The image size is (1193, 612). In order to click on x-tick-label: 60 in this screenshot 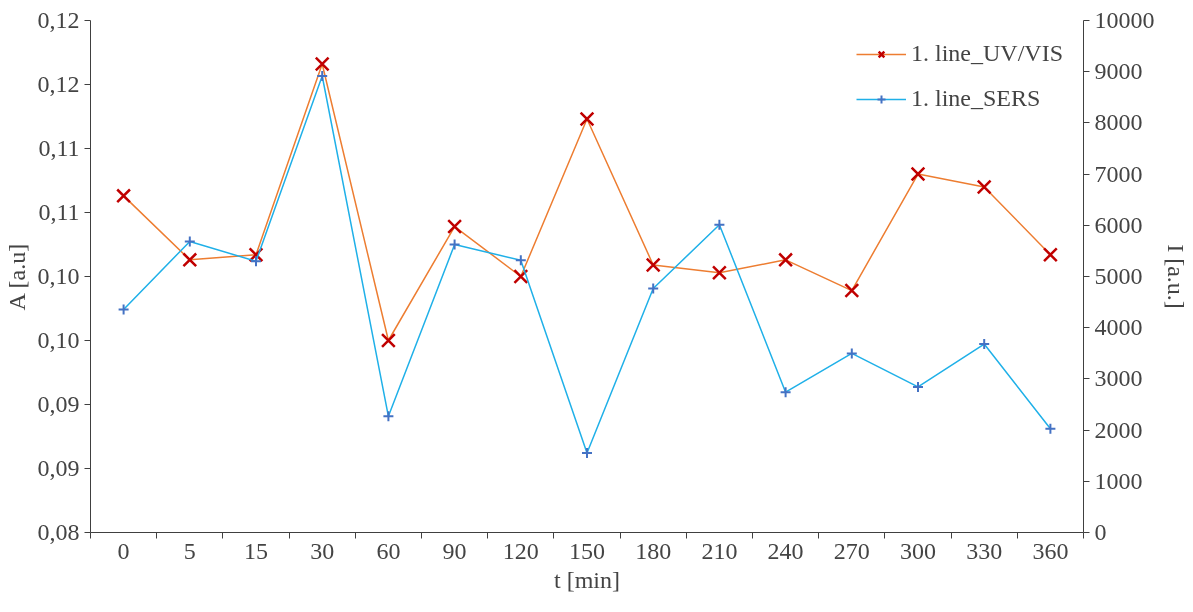, I will do `click(388, 550)`.